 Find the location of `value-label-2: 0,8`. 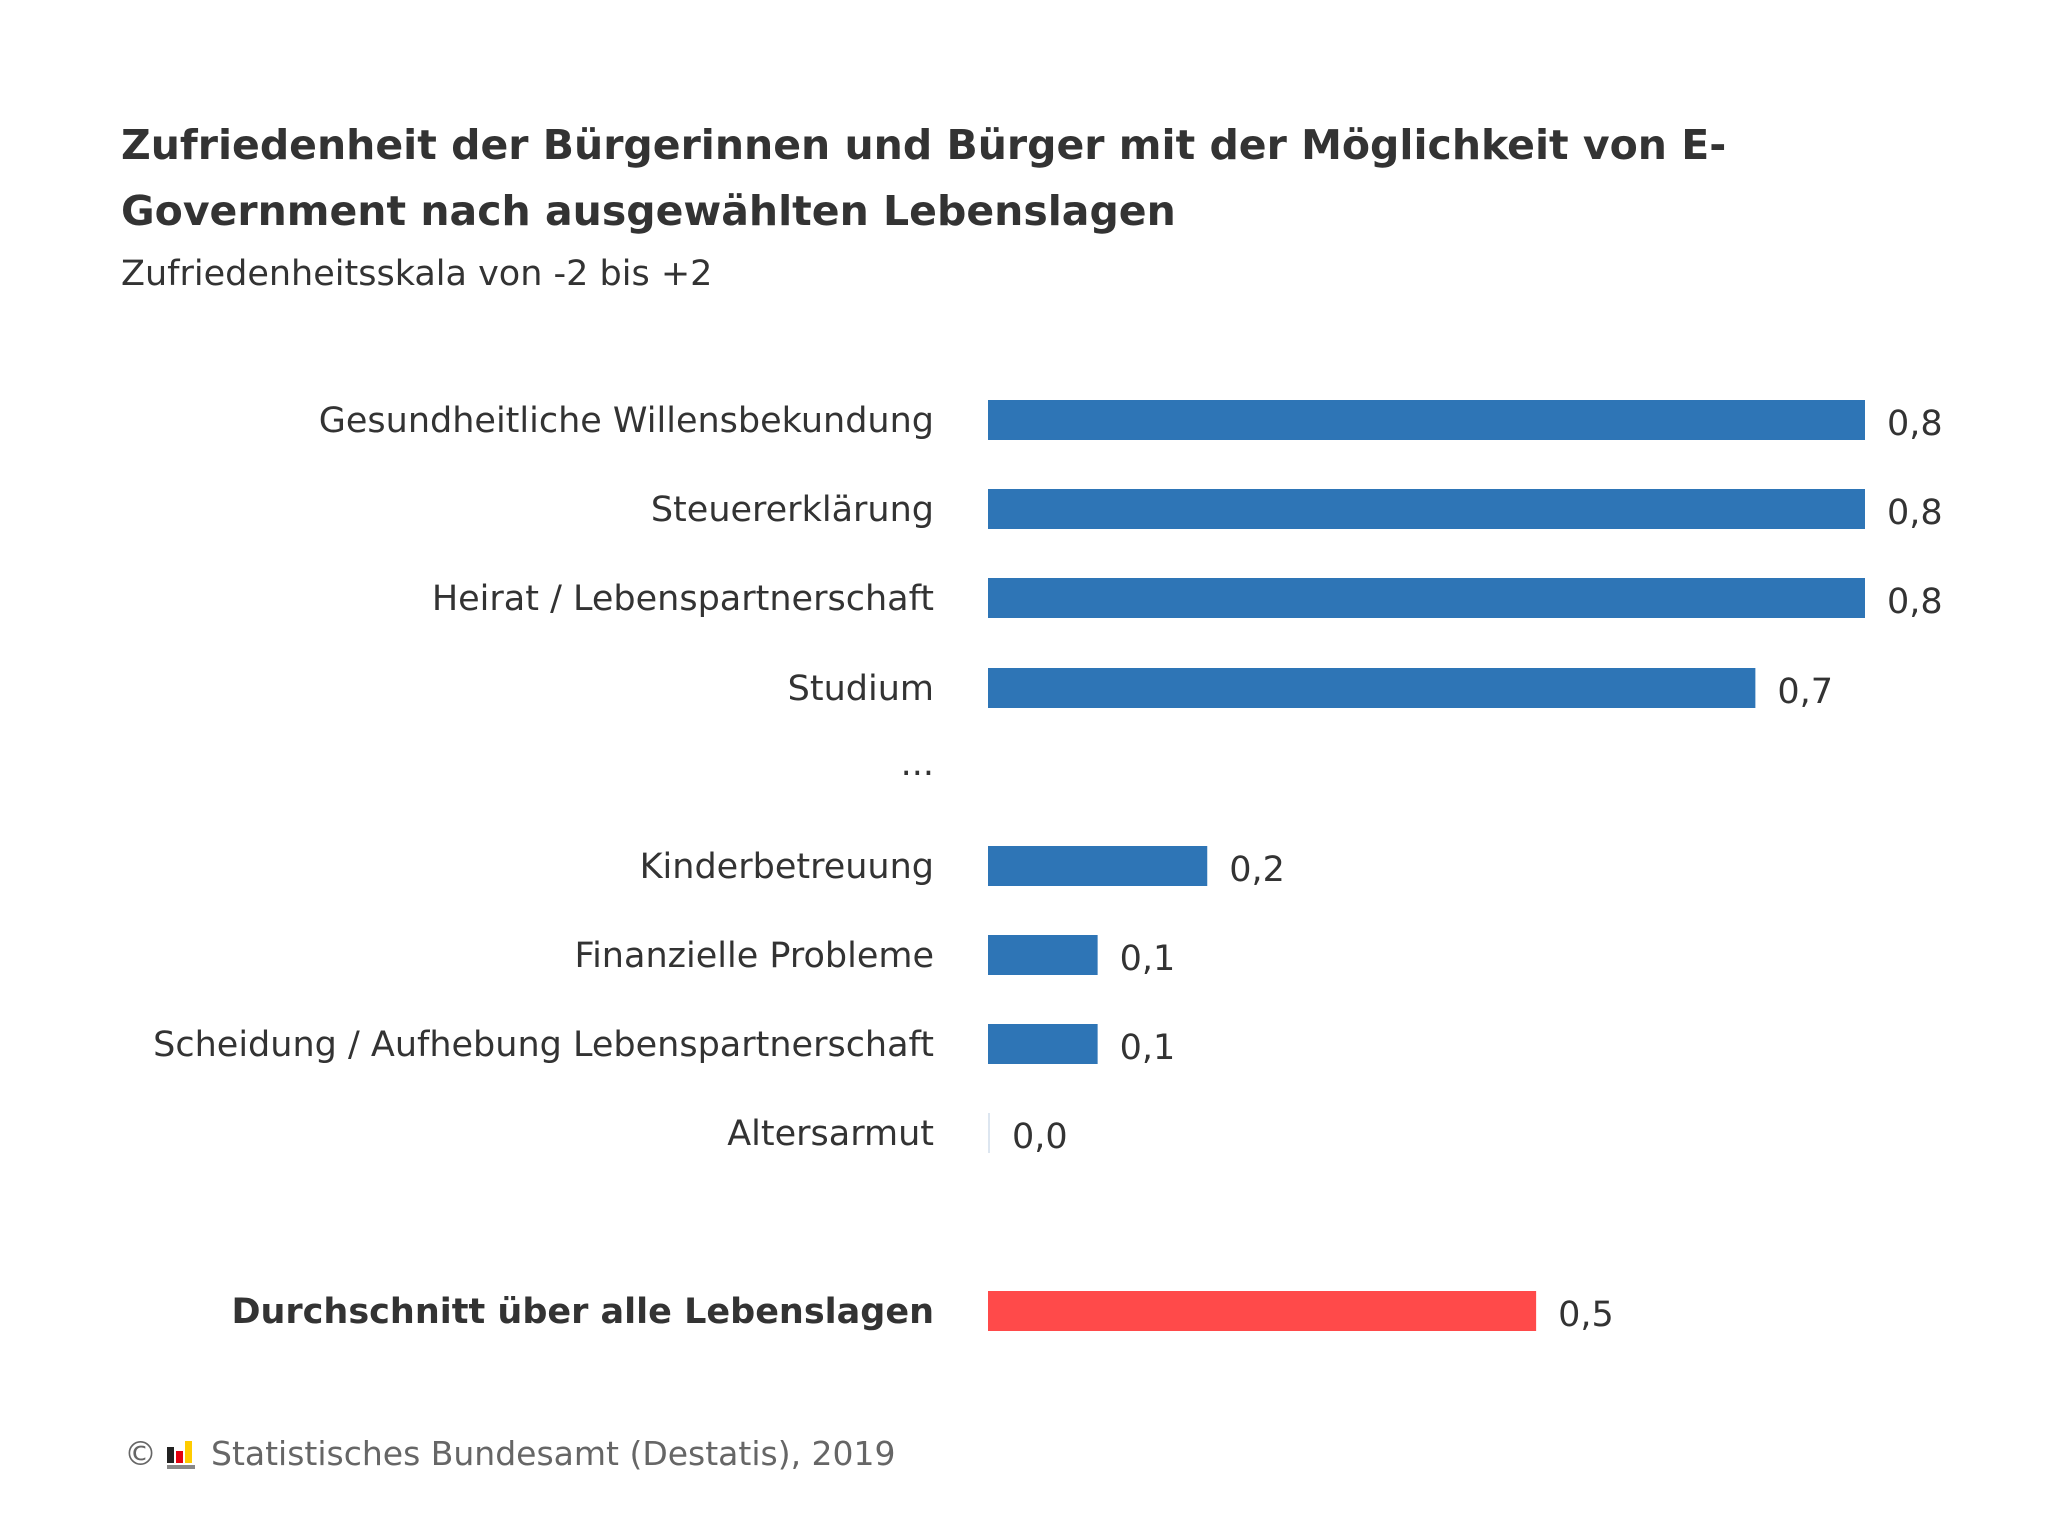

value-label-2: 0,8 is located at coordinates (1915, 513).